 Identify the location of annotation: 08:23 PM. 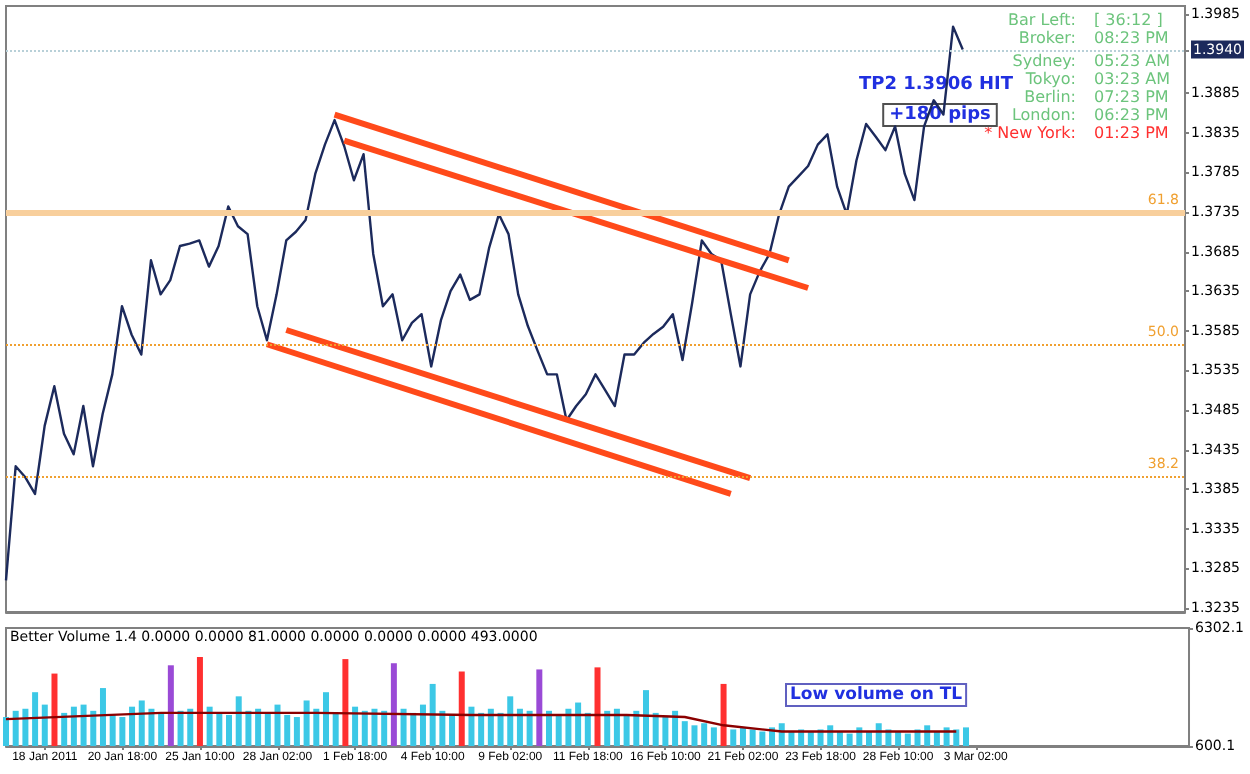
(1131, 38).